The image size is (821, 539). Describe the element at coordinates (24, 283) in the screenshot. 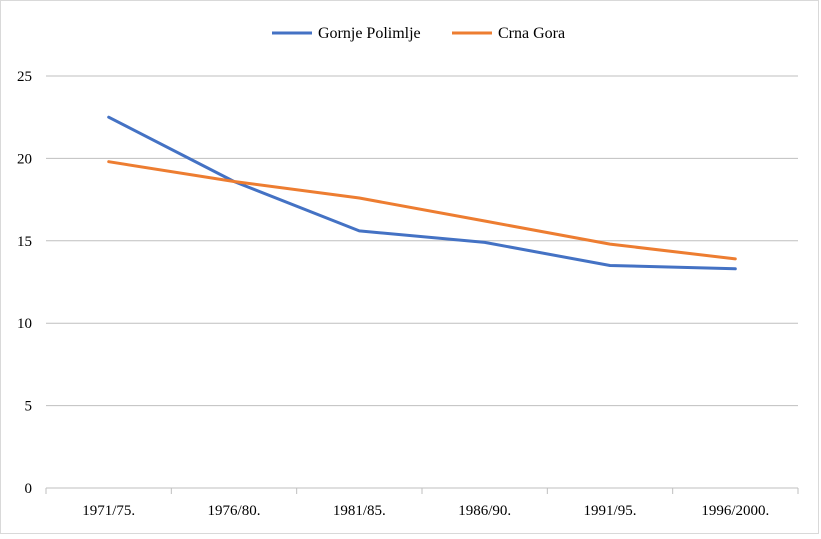

I see `y-tick-labels: 0 5 10 15 20 25` at that location.